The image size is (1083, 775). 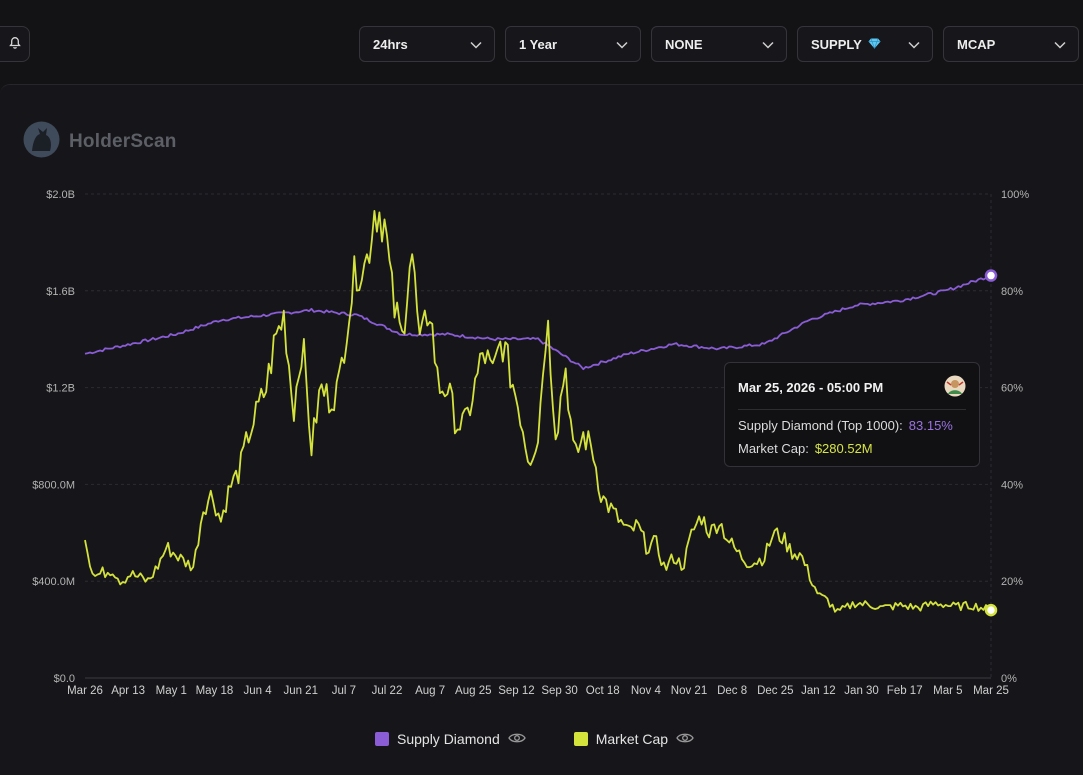 What do you see at coordinates (603, 691) in the screenshot?
I see `x-tick-label: Oct 18` at bounding box center [603, 691].